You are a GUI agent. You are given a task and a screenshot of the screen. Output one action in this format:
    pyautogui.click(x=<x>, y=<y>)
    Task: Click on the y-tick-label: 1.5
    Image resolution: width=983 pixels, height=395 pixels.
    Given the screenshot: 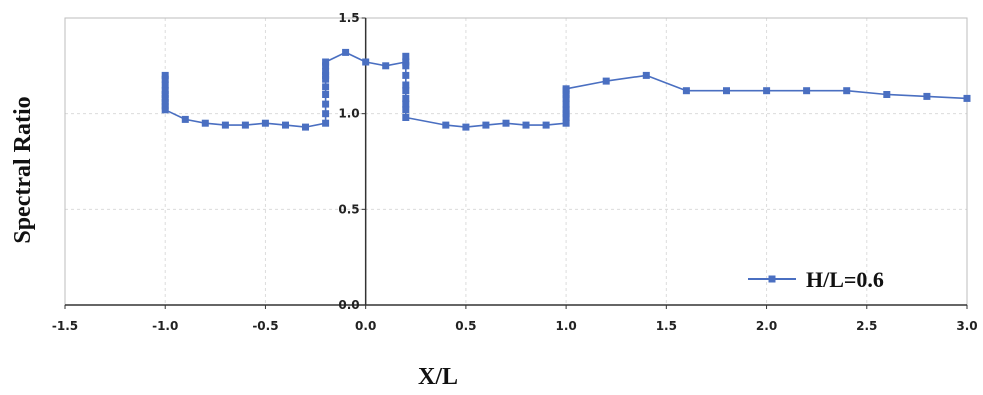 What is the action you would take?
    pyautogui.click(x=348, y=18)
    